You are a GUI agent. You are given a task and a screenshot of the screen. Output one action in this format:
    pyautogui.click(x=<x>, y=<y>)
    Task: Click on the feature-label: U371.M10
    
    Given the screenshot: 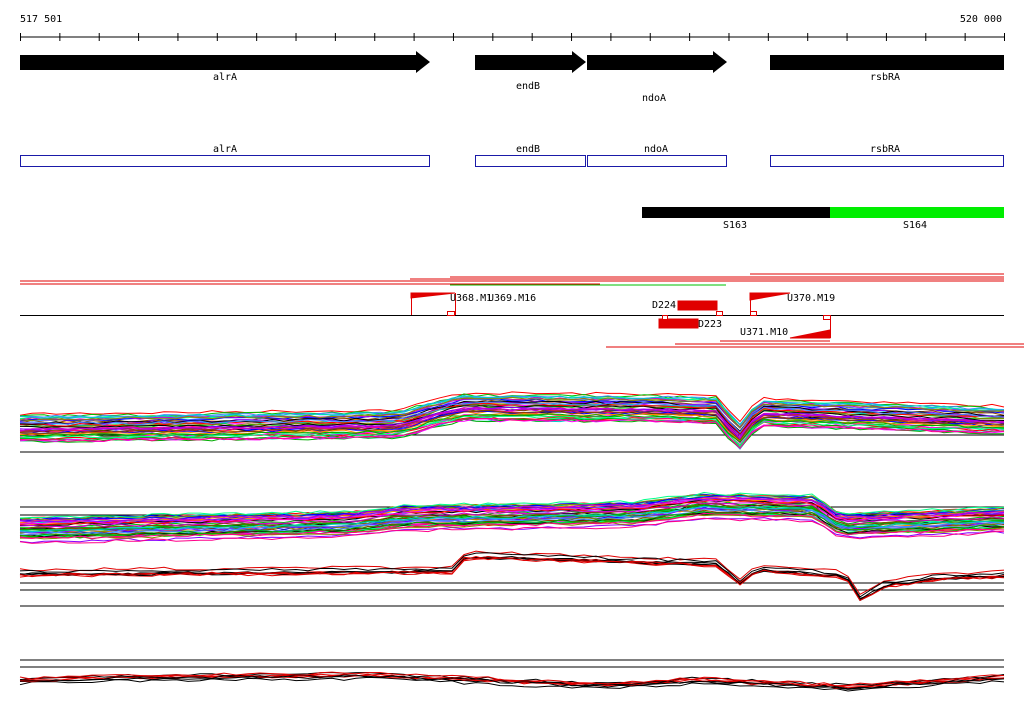 What is the action you would take?
    pyautogui.click(x=764, y=332)
    